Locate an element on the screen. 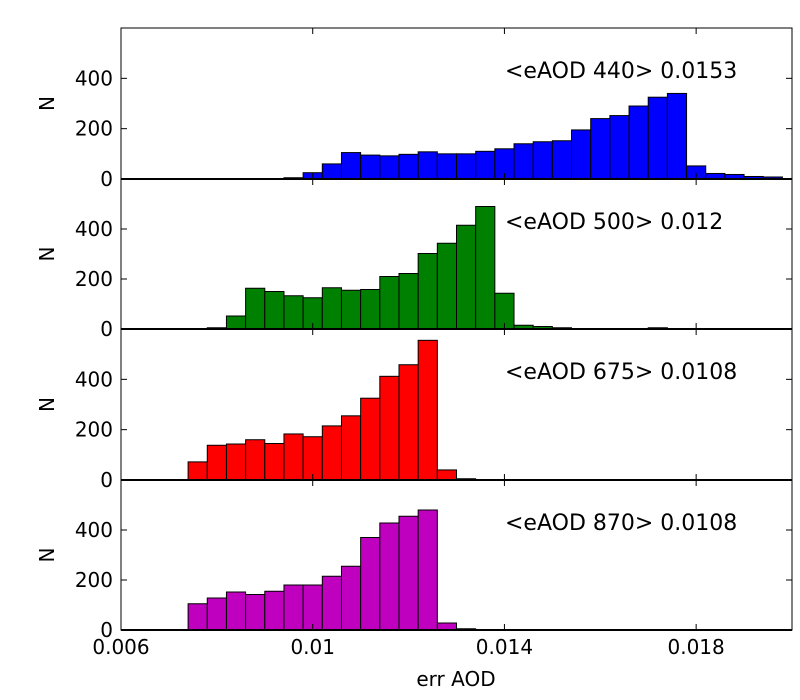 This screenshot has width=800, height=700. mean-annotation: <eAOD 500> 0.012 is located at coordinates (614, 222).